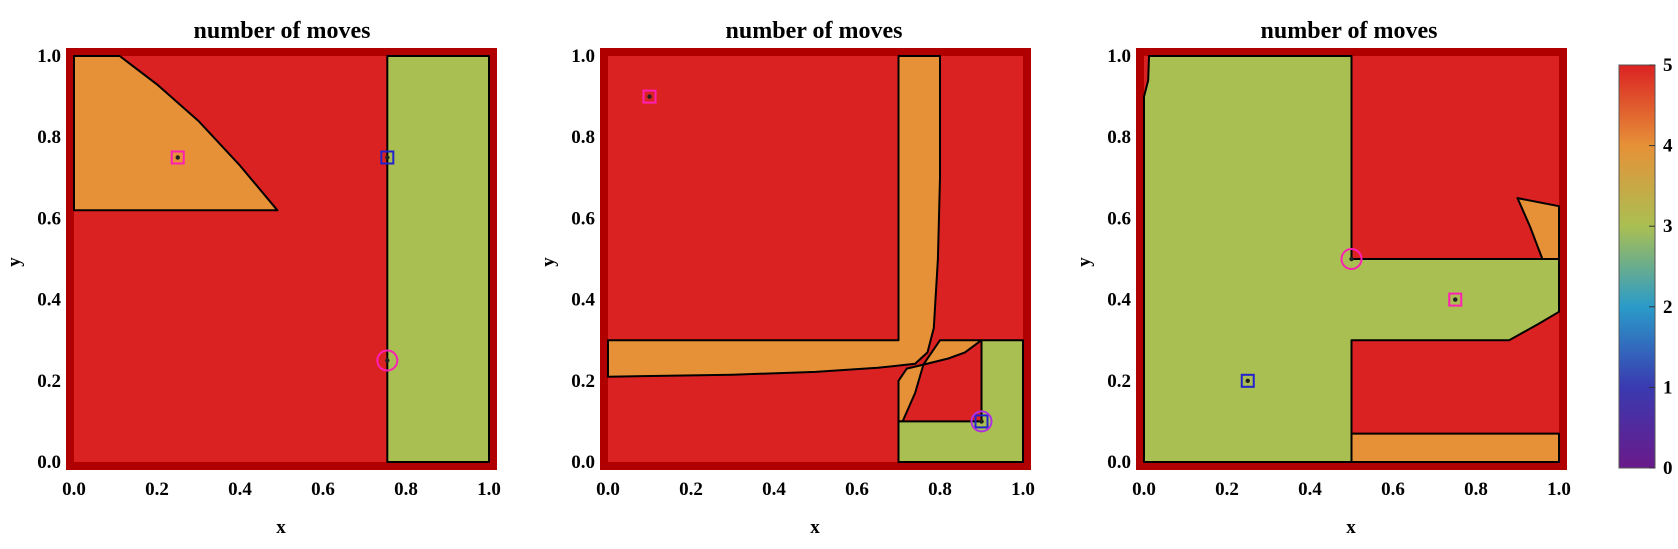 The image size is (1678, 549). I want to click on marker-circle-purple, so click(981, 421).